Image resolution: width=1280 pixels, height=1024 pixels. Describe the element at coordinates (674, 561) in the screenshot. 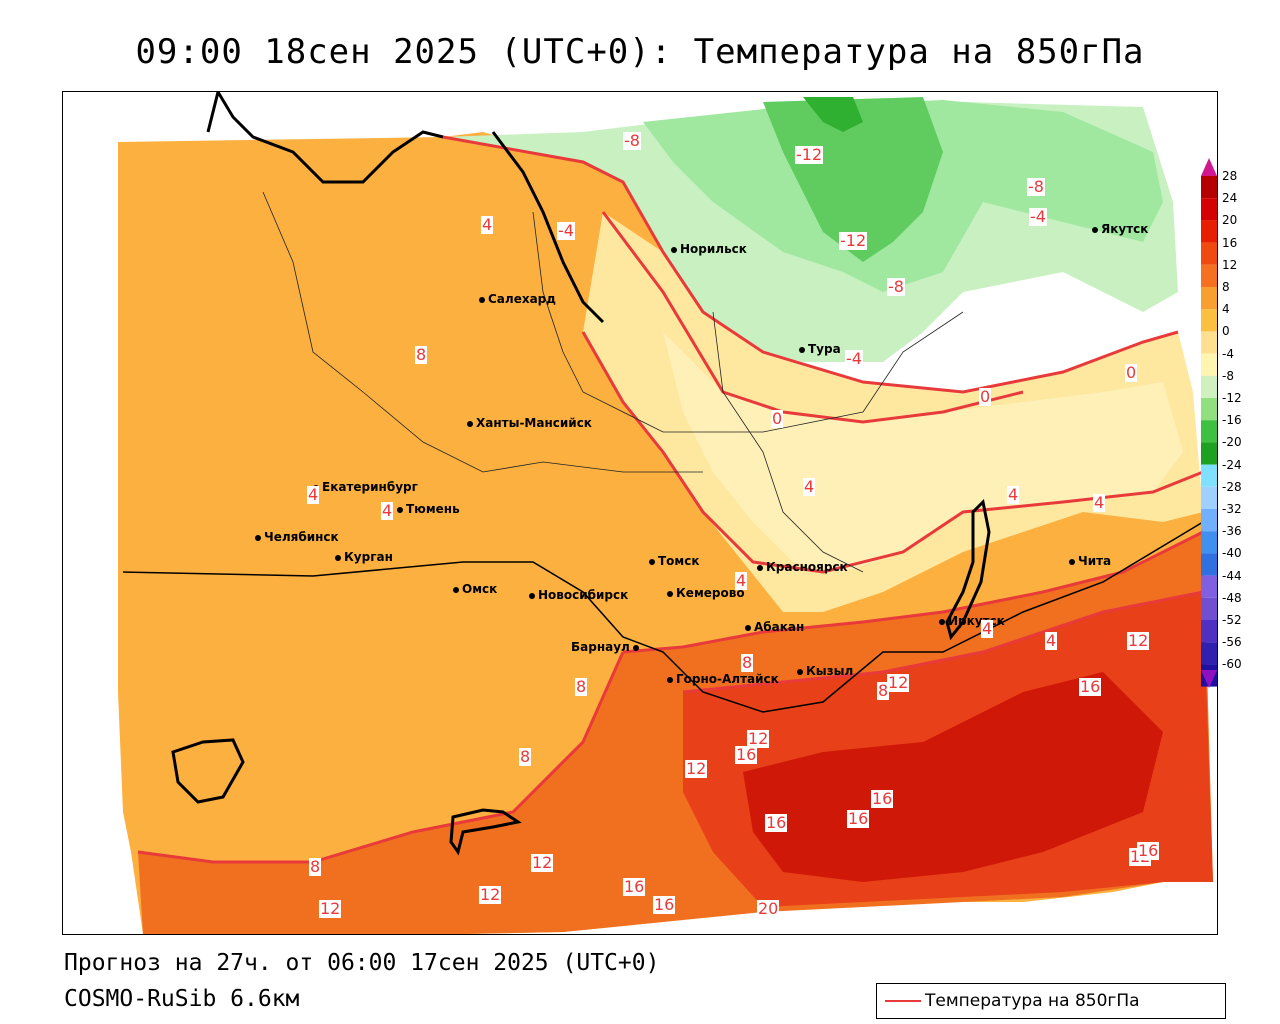

I see `city-tomsk: Томск` at that location.